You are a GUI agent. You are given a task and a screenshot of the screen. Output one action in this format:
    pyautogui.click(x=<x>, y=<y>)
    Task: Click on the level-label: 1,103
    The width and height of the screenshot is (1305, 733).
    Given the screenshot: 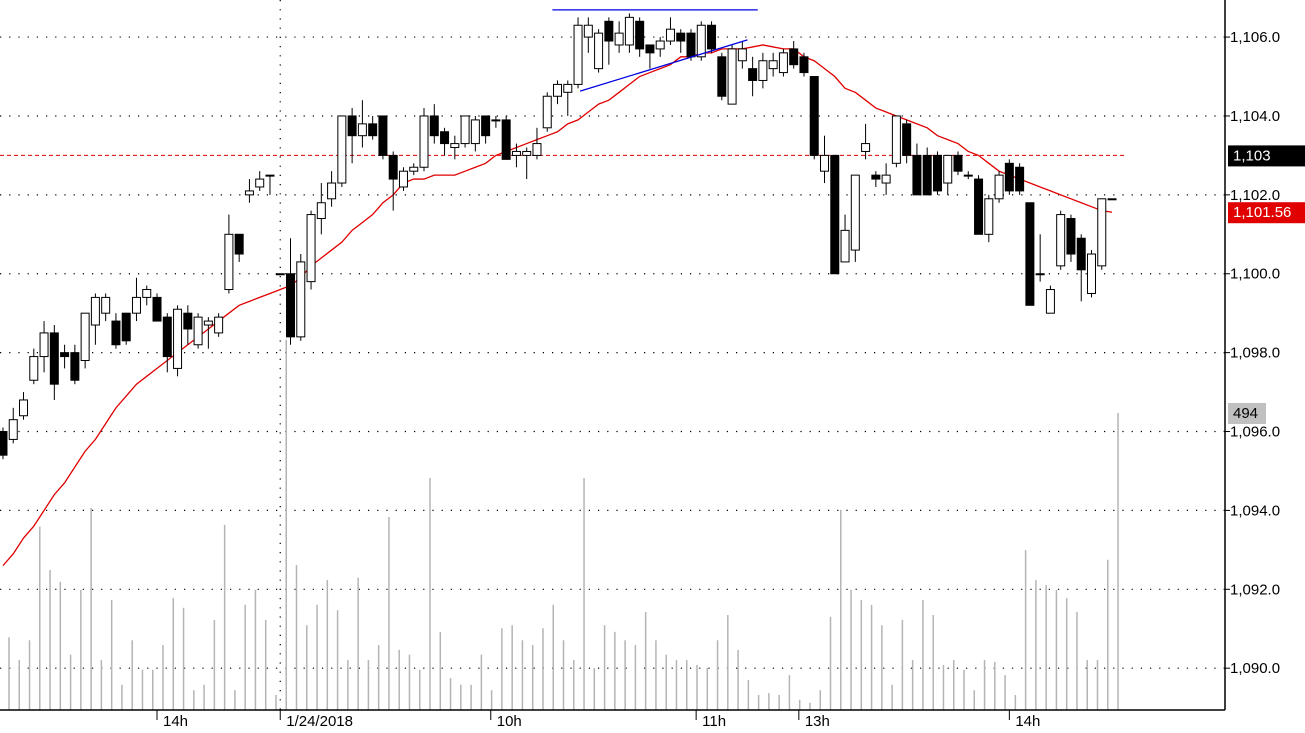 What is the action you would take?
    pyautogui.click(x=1252, y=155)
    